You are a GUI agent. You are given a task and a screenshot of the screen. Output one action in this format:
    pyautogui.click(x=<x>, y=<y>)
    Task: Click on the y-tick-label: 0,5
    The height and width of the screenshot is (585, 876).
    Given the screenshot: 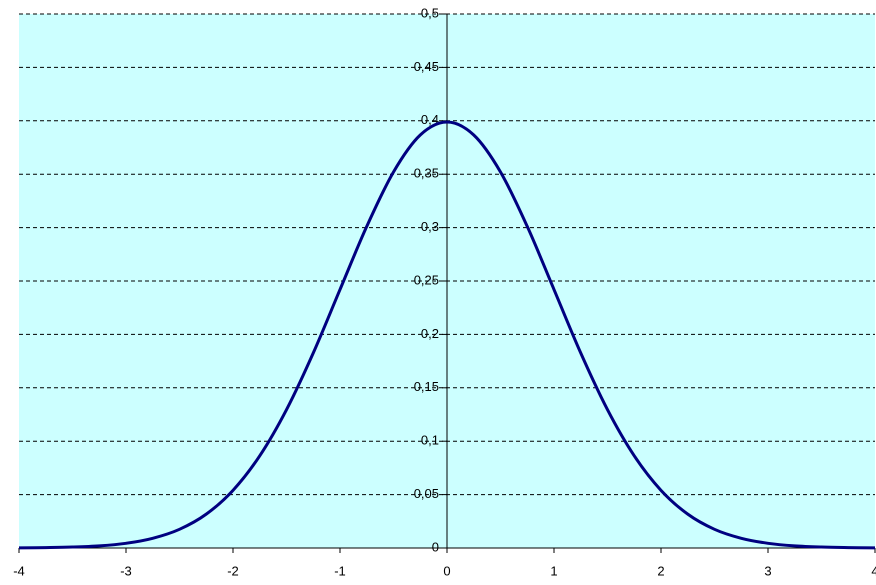 What is the action you would take?
    pyautogui.click(x=430, y=12)
    